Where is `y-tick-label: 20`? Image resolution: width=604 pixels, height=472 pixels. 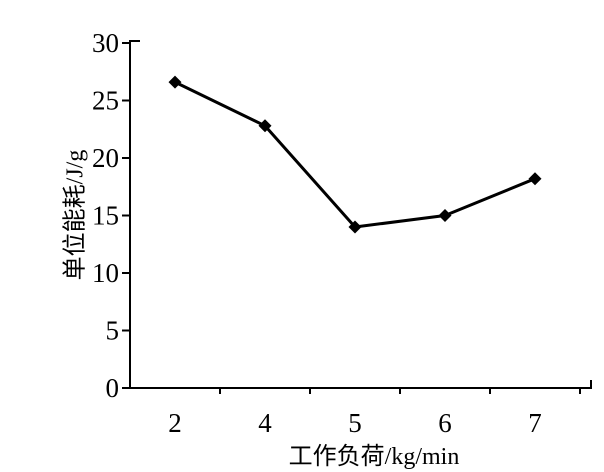 y-tick-label: 20 is located at coordinates (105, 158).